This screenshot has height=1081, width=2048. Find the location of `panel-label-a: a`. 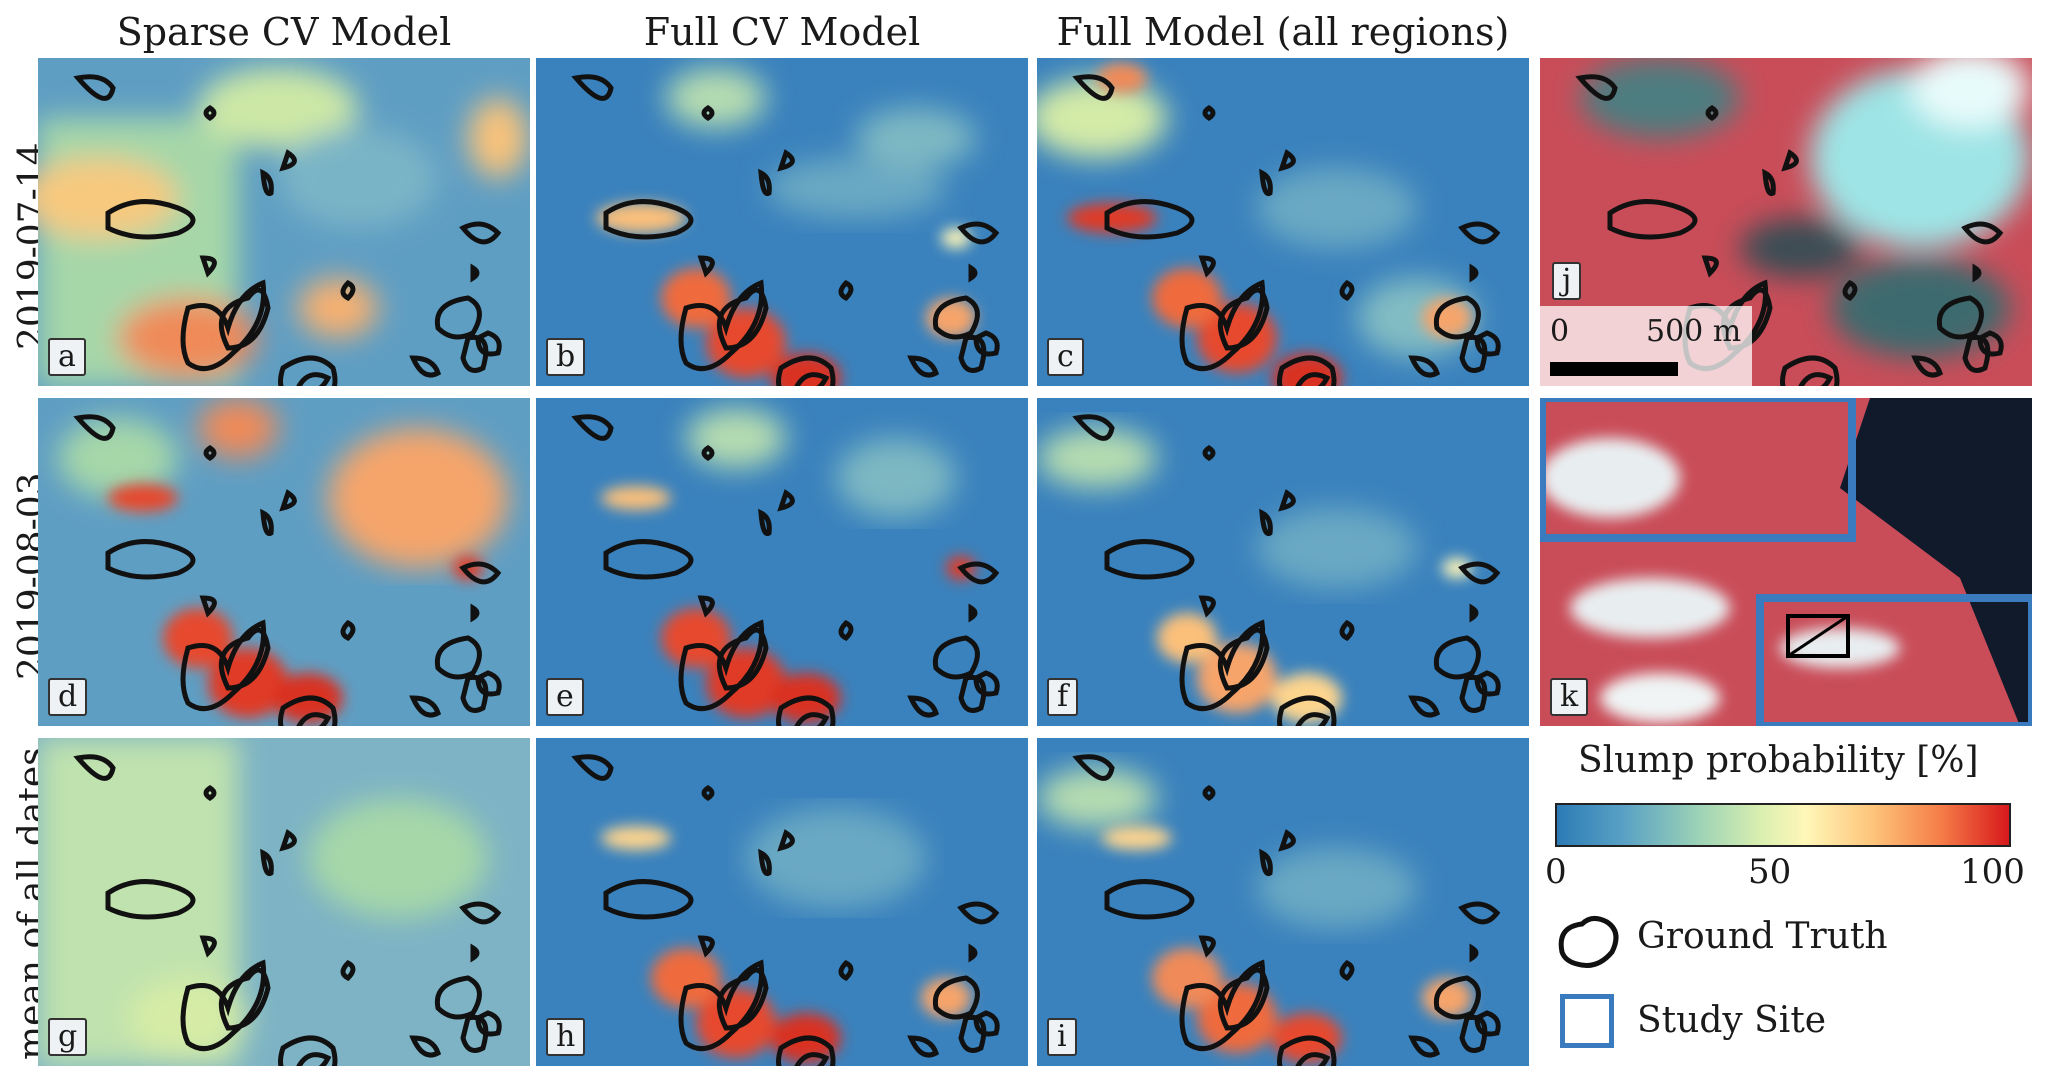

panel-label-a: a is located at coordinates (67, 357).